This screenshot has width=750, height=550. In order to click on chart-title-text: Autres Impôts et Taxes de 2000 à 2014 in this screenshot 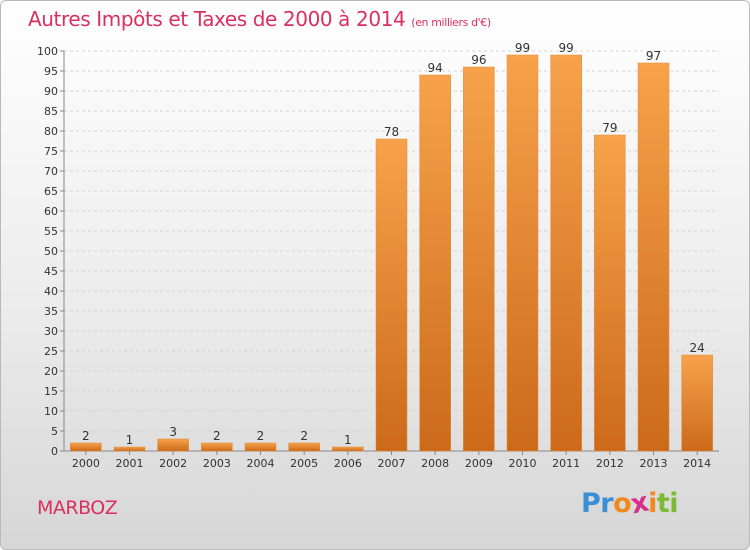, I will do `click(217, 19)`.